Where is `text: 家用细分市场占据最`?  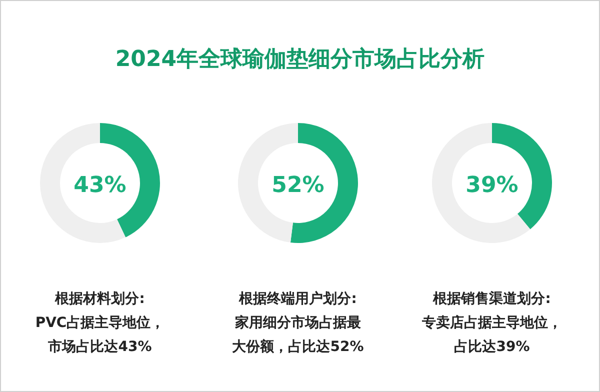
text: 家用细分市场占据最 is located at coordinates (297, 322).